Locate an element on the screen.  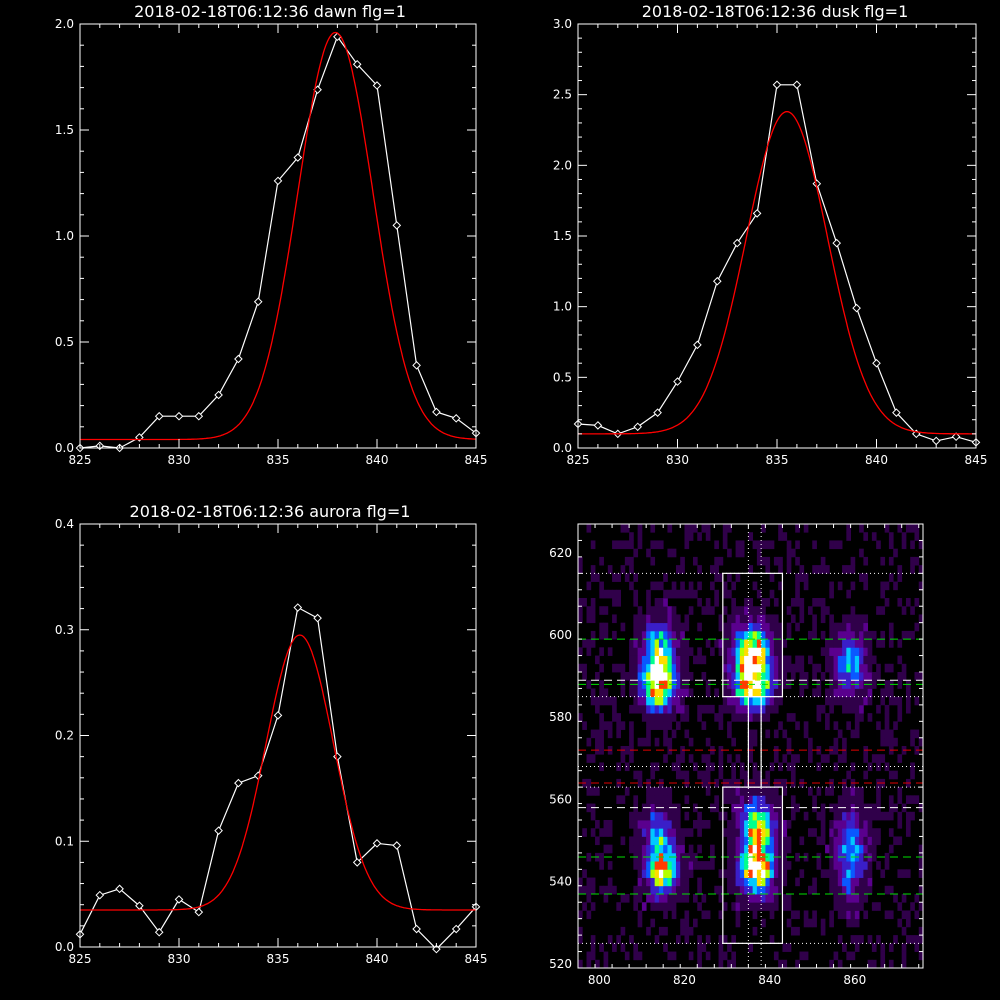
x-tick-label: 840 is located at coordinates (377, 460).